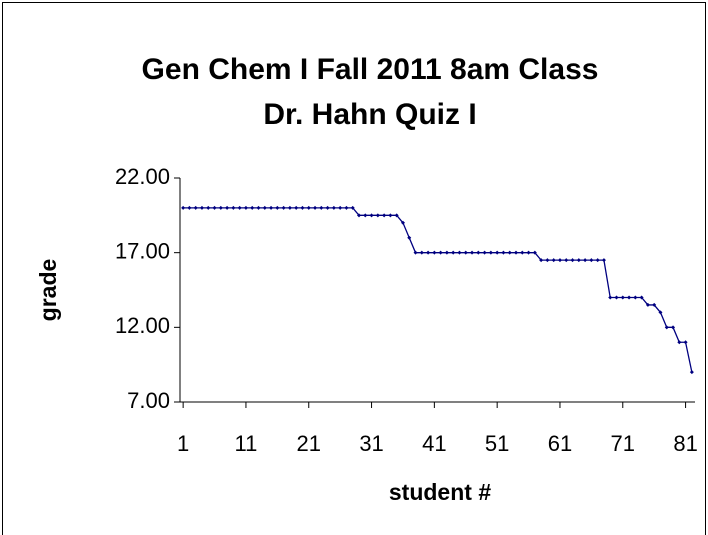 The width and height of the screenshot is (708, 535). I want to click on x-axis-label: student #, so click(440, 492).